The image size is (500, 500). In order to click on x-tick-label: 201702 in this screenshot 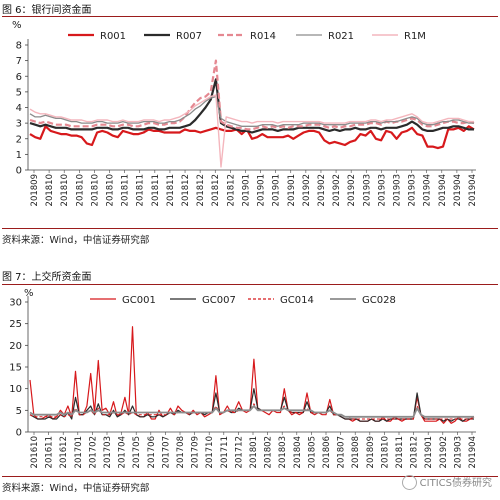, I will do `click(93, 452)`.